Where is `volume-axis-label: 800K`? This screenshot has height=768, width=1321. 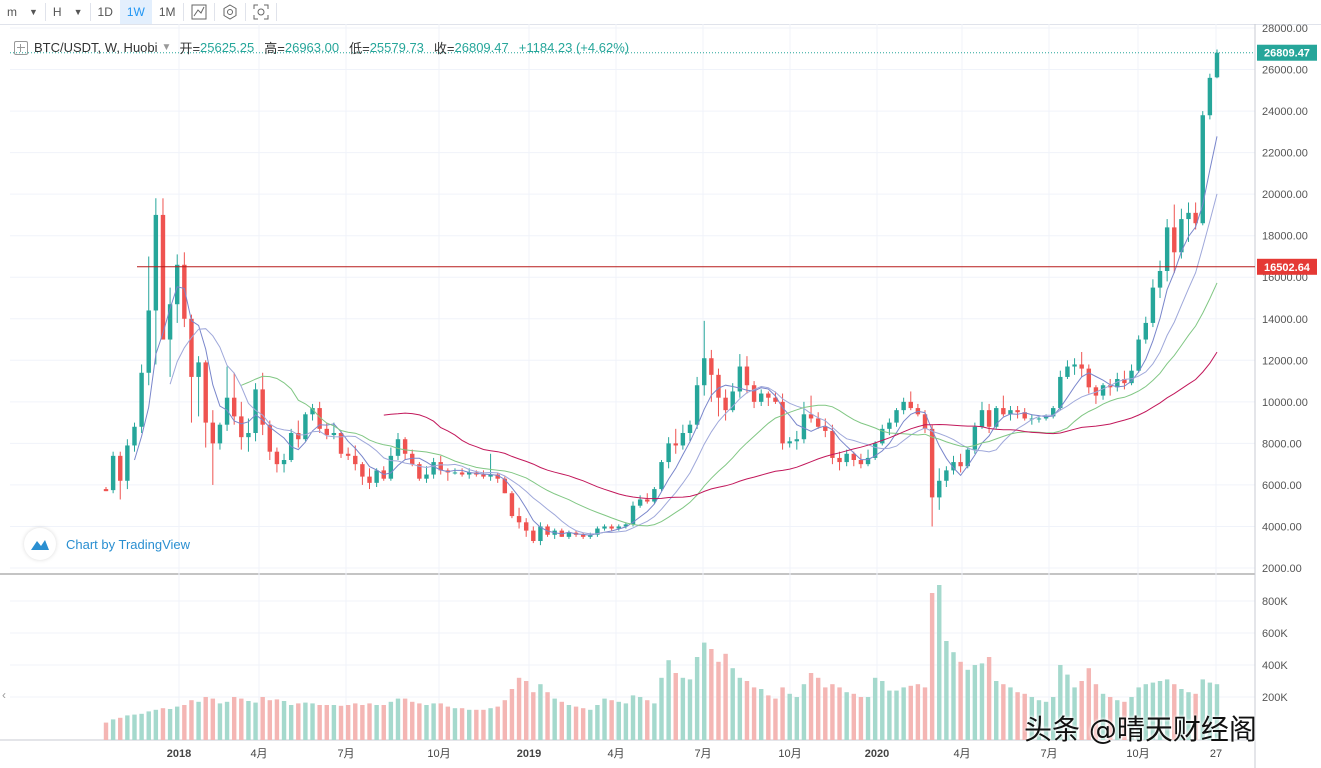 volume-axis-label: 800K is located at coordinates (1275, 602).